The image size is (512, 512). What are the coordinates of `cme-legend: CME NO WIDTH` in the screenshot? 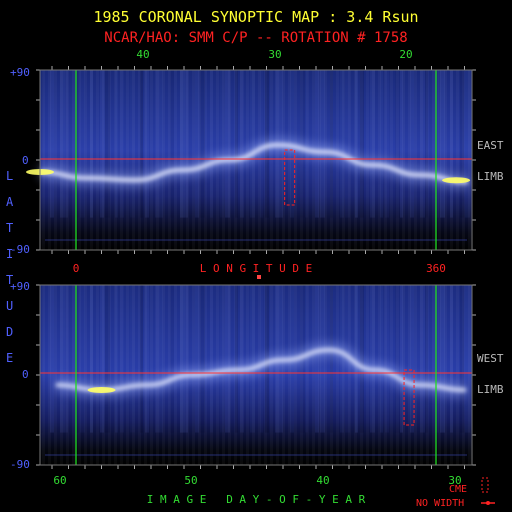 It's located at (455, 493).